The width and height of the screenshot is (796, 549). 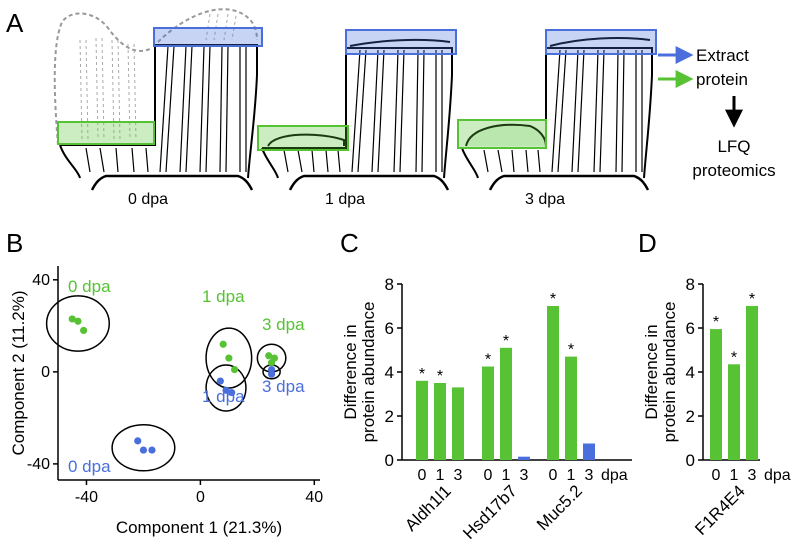 I want to click on x-axis-label: Component 1 (21.3%), so click(x=199, y=527).